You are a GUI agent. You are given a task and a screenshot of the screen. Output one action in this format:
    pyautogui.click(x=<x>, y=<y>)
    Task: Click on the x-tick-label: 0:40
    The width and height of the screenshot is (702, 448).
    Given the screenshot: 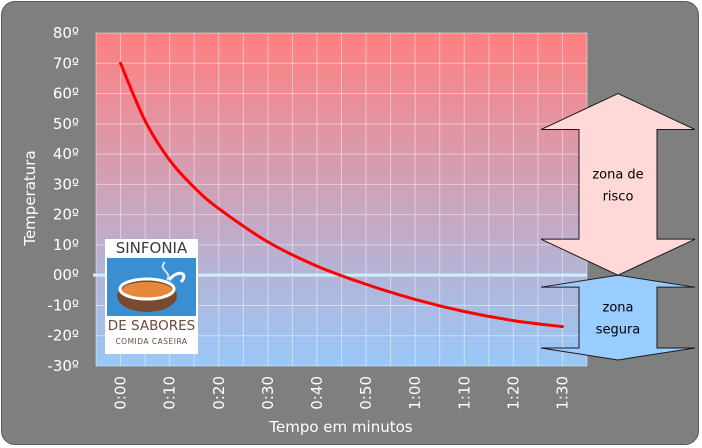 What is the action you would take?
    pyautogui.click(x=317, y=393)
    